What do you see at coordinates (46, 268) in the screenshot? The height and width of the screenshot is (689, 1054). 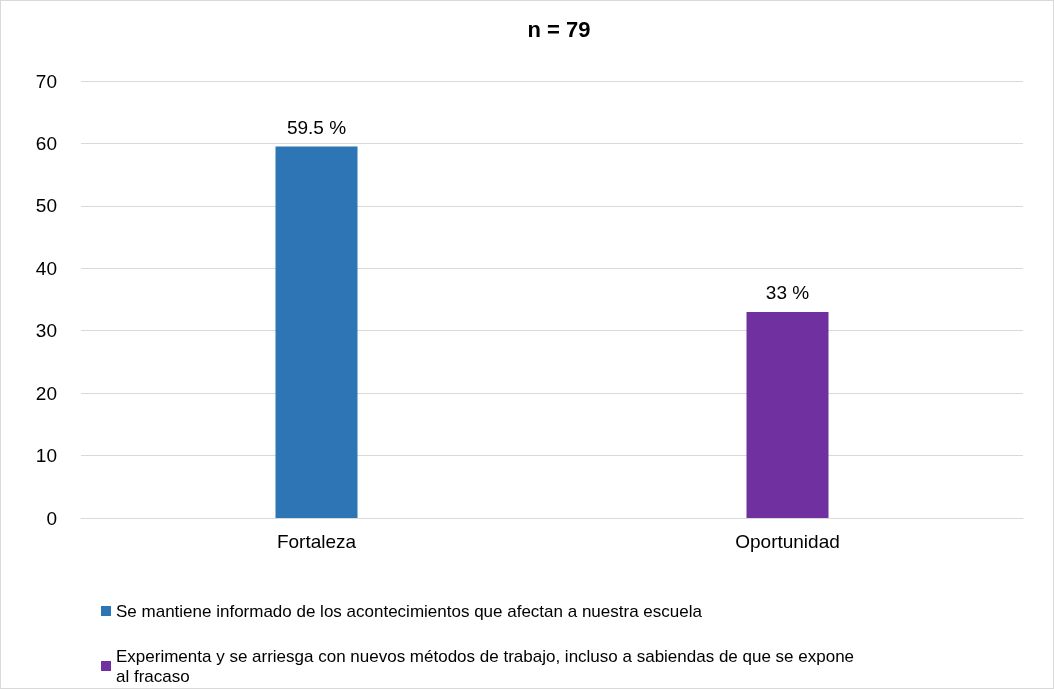 I see `y-tick-label: 40` at bounding box center [46, 268].